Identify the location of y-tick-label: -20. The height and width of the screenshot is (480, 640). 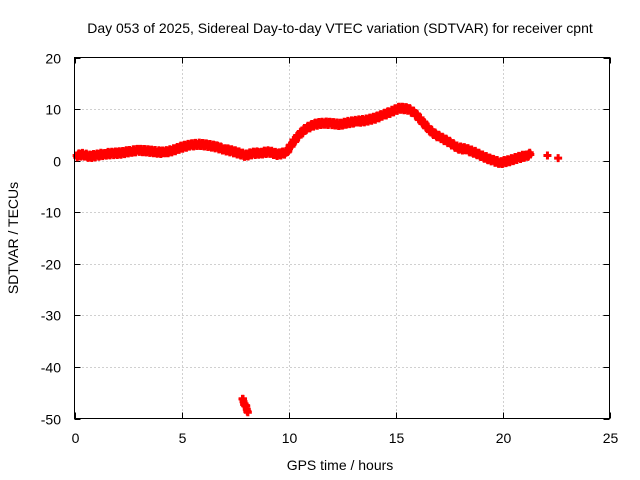
(51, 265).